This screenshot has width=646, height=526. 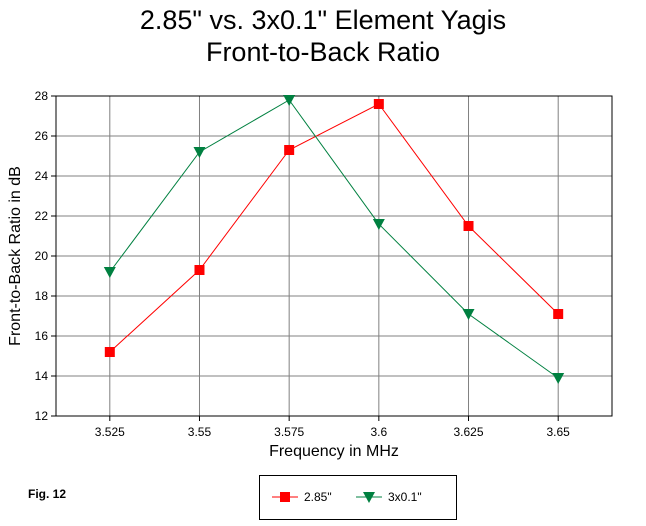 I want to click on y-axis-title: Front-to-Back Ratio in dB, so click(x=15, y=256).